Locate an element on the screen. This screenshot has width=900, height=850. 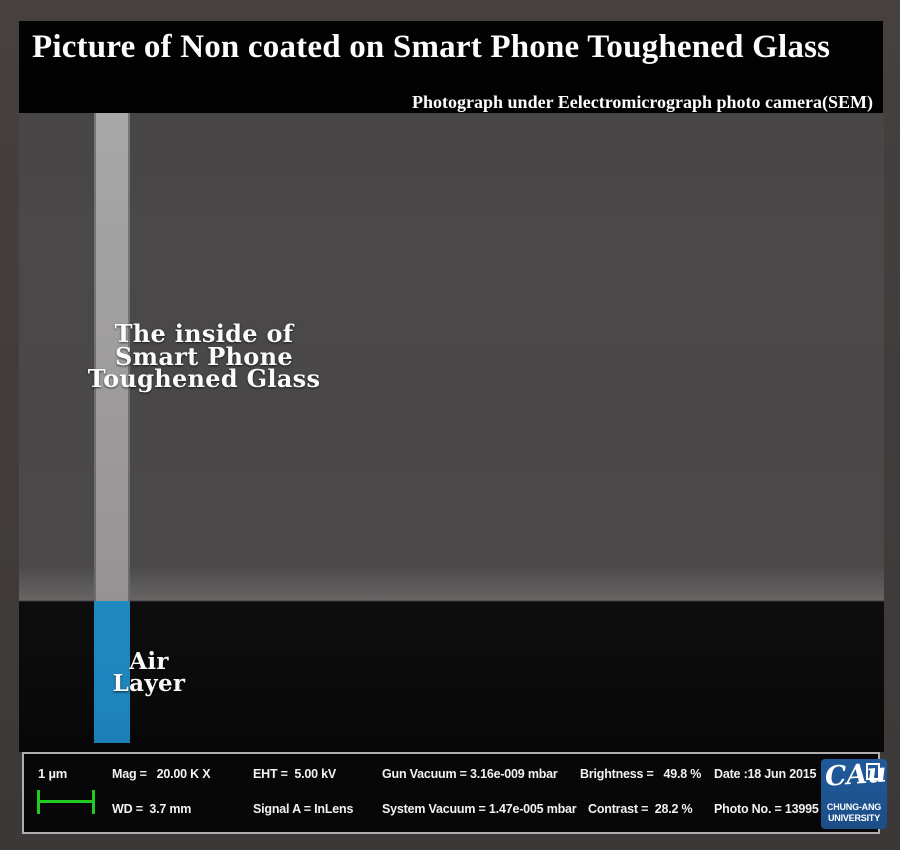
scale-bar-label: 1 µm is located at coordinates (53, 773).